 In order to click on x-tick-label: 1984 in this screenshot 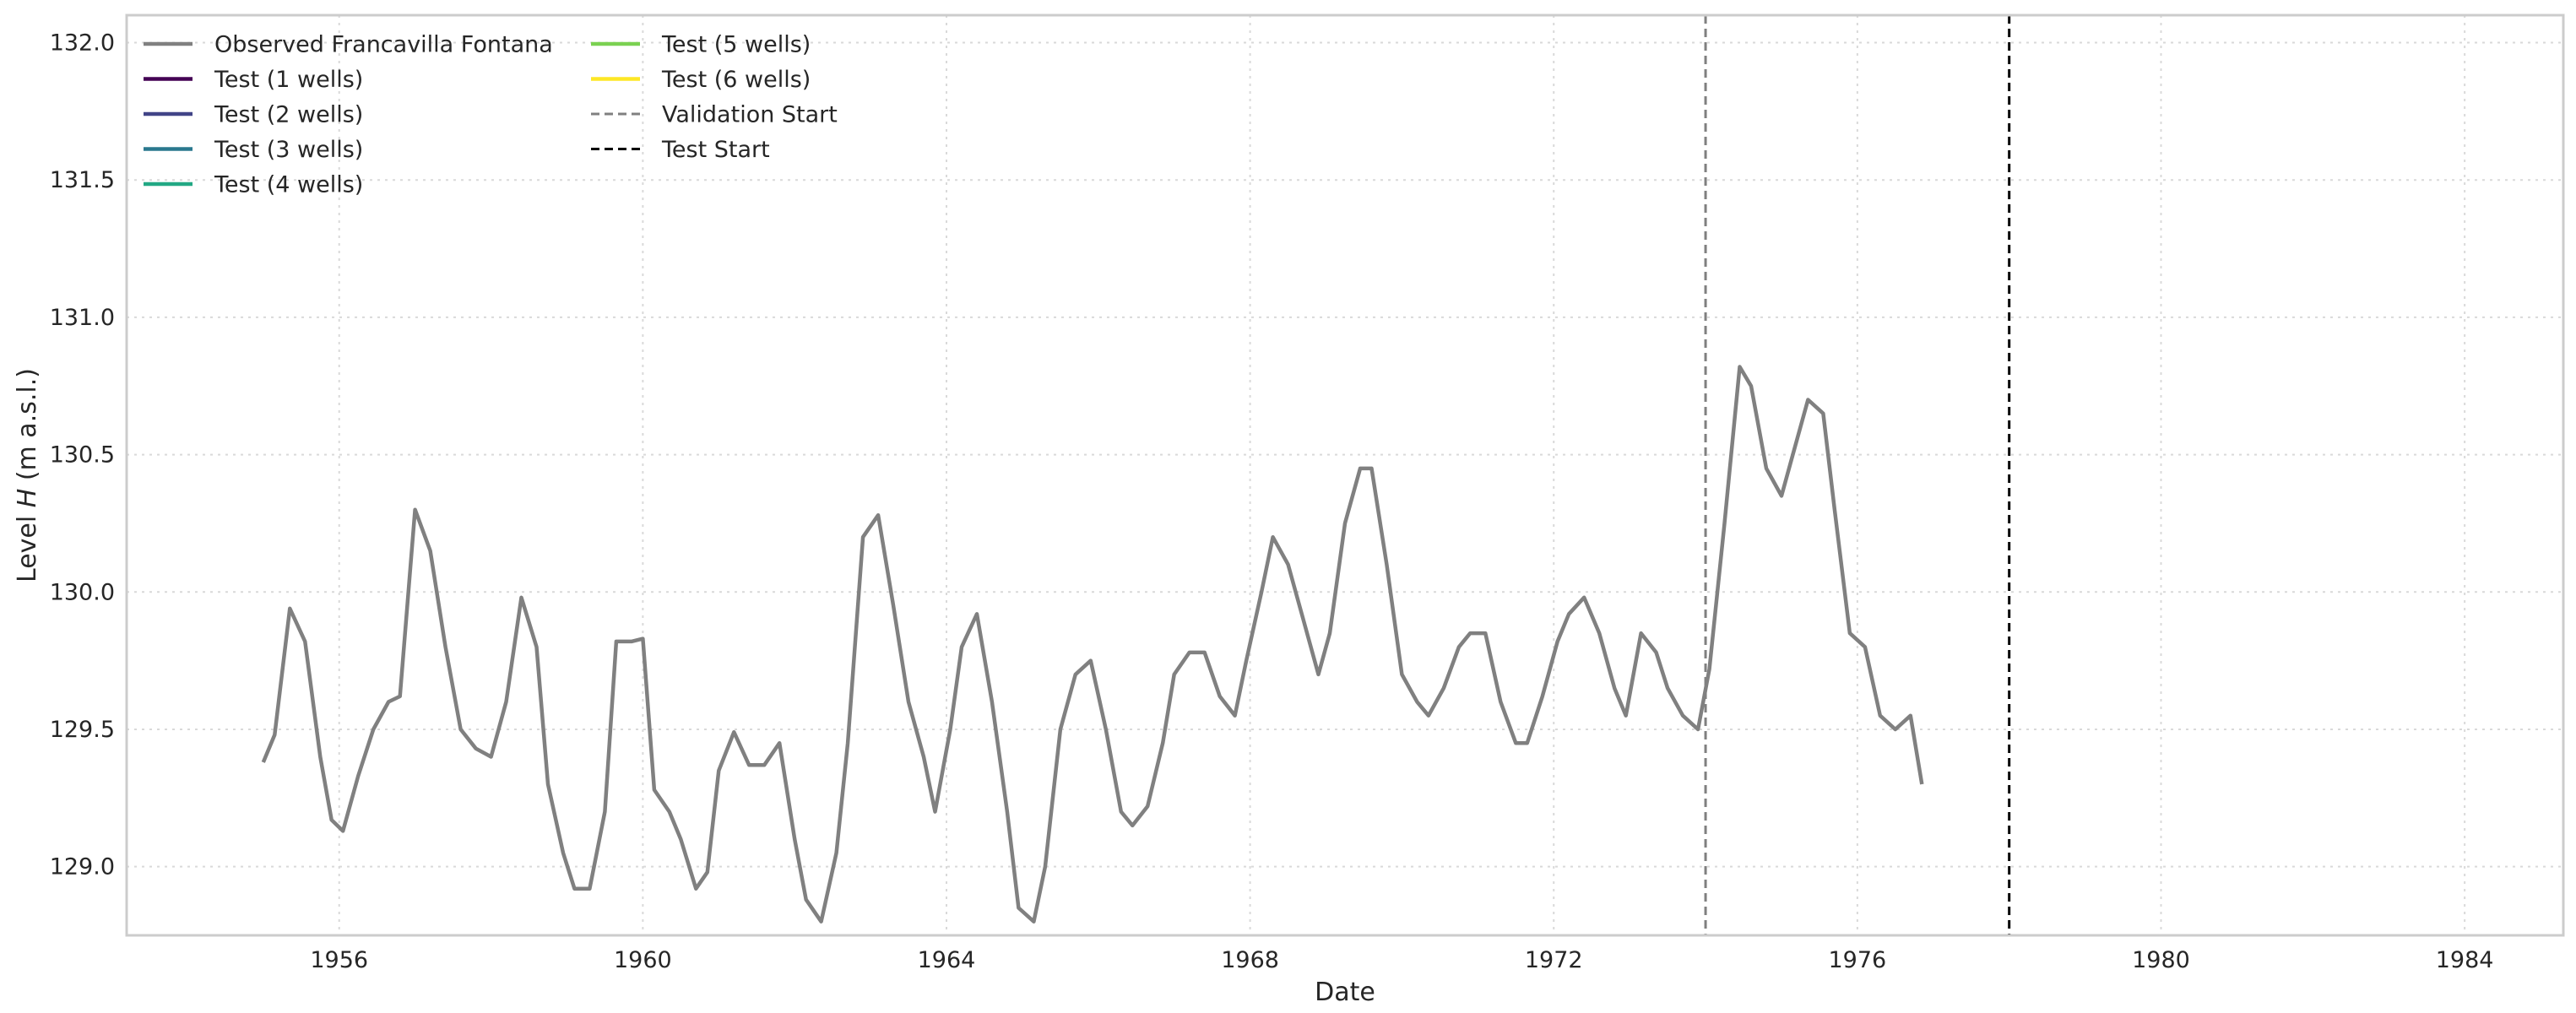, I will do `click(2465, 960)`.